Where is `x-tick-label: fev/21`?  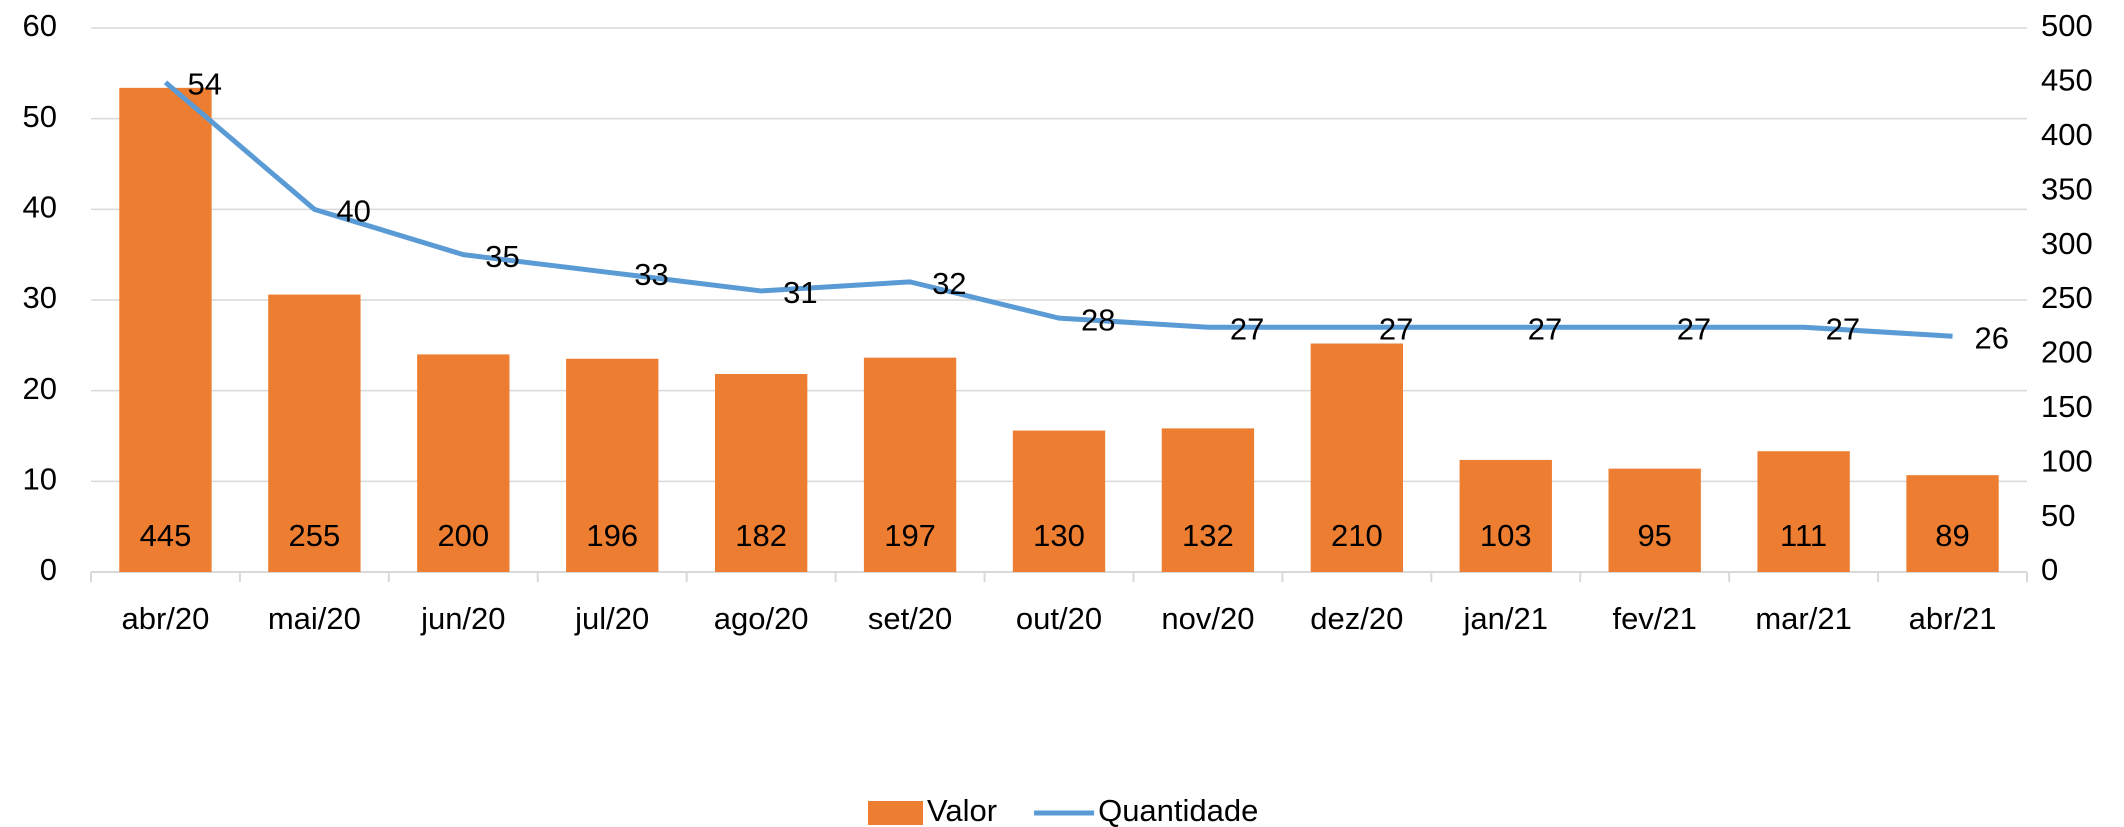
x-tick-label: fev/21 is located at coordinates (1654, 618).